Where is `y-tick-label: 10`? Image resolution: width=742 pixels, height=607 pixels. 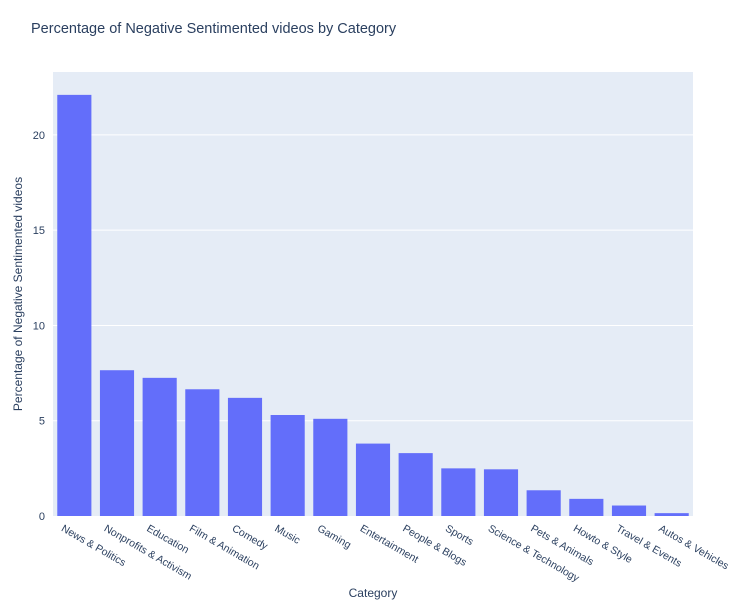 y-tick-label: 10 is located at coordinates (39, 326).